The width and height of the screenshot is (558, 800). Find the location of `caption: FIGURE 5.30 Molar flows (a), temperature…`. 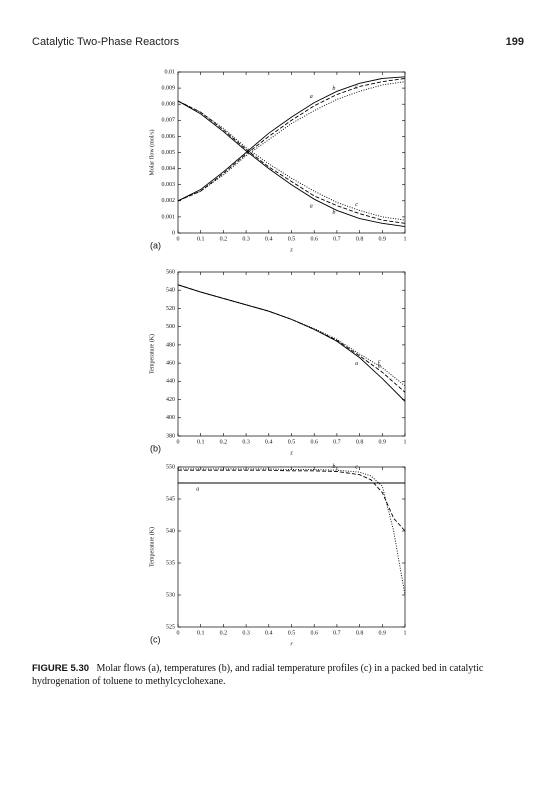

caption: FIGURE 5.30 Molar flows (a), temperature… is located at coordinates (278, 675).